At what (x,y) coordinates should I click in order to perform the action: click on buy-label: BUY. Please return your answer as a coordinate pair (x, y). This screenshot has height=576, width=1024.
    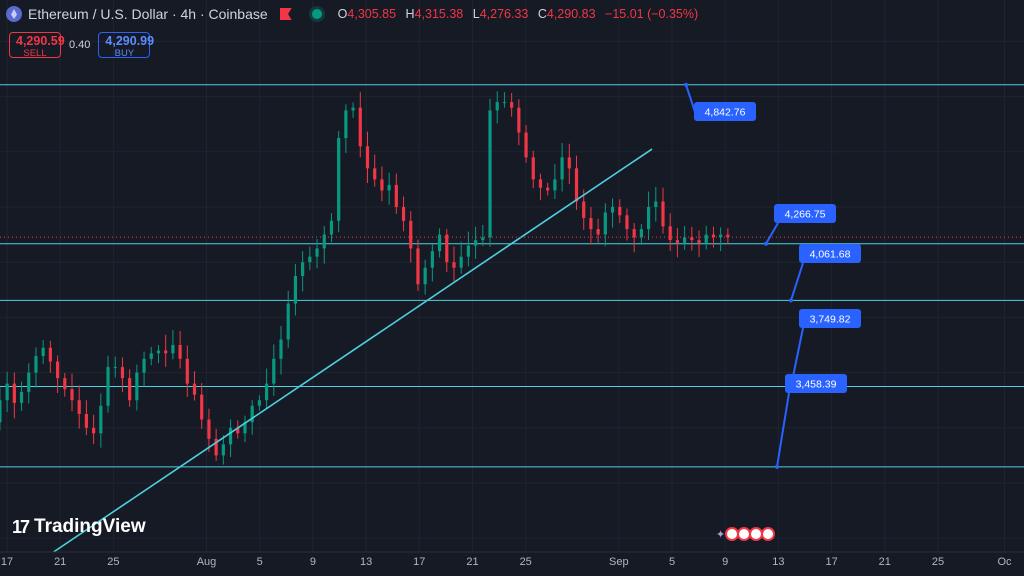
    Looking at the image, I should click on (124, 53).